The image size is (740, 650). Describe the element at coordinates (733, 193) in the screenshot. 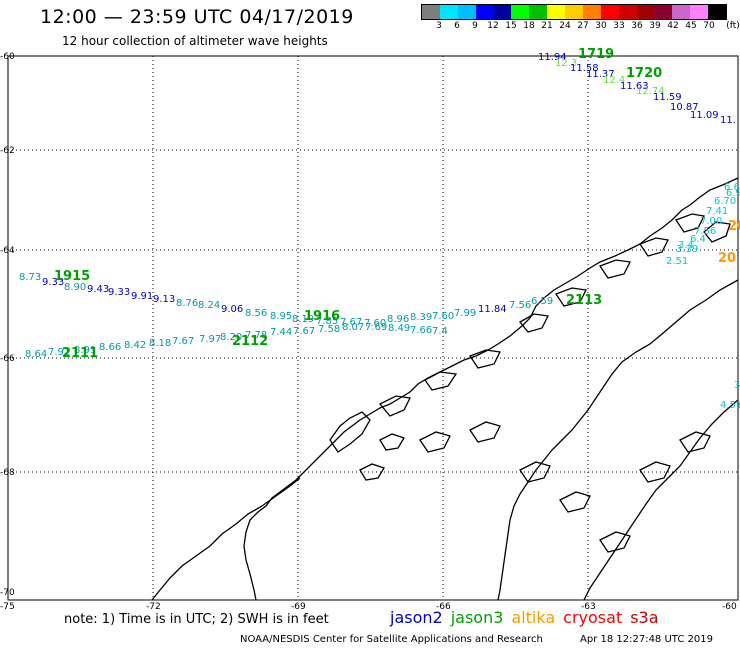

I see `wave-height-value: 6.9` at that location.